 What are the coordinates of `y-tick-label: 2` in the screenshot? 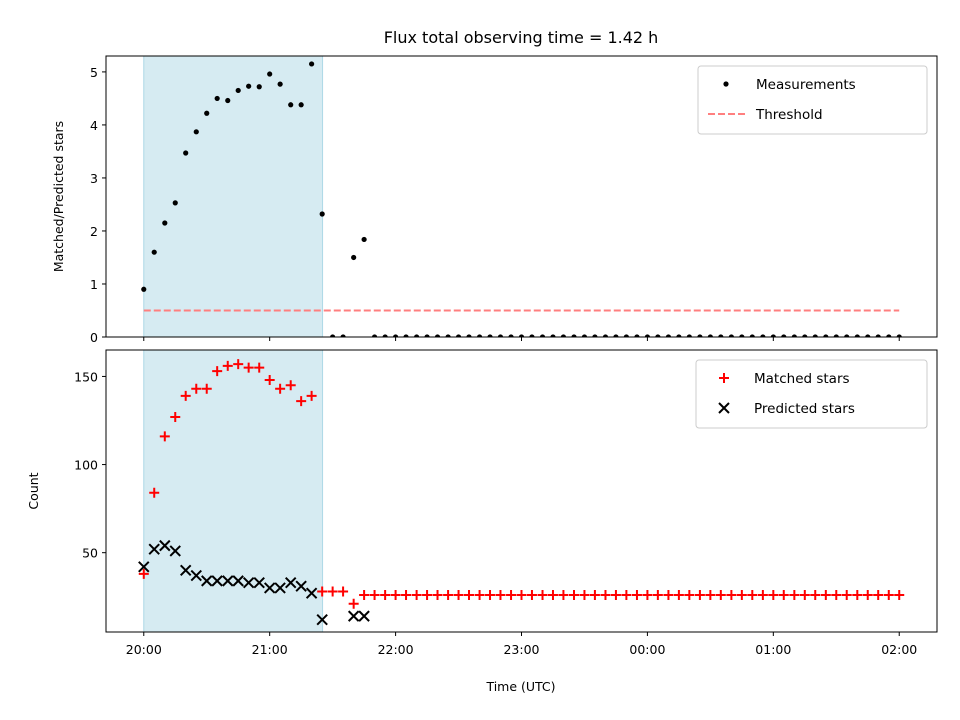 It's located at (94, 231).